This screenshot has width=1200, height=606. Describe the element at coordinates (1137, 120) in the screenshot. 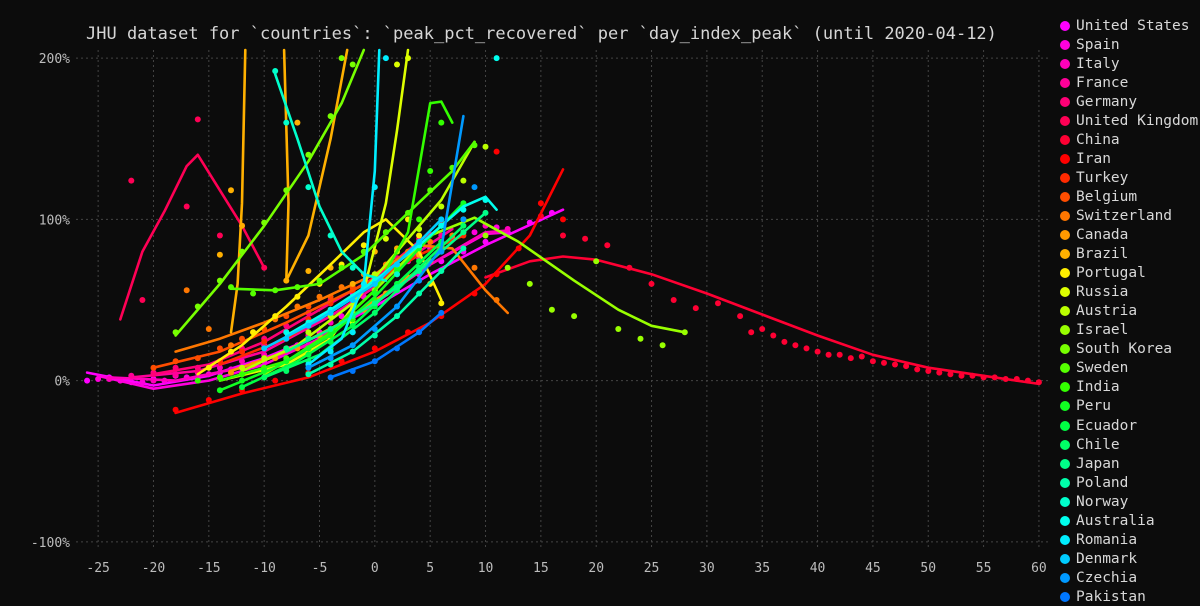

I see `legend-label: United Kingdom` at that location.